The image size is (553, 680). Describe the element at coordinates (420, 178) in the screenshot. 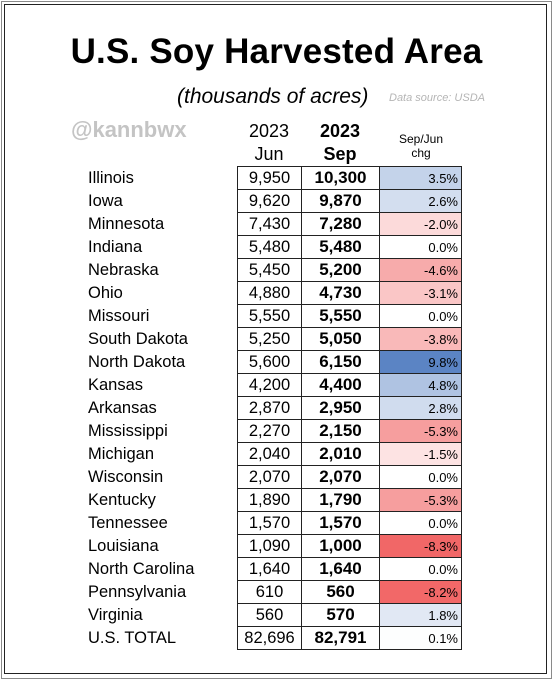

I see `change-pct-cell: 3.5%` at that location.